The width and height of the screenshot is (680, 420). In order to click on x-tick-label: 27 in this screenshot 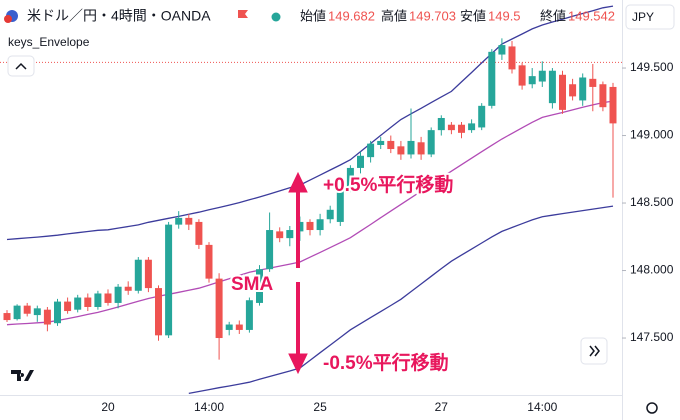, I will do `click(442, 407)`.